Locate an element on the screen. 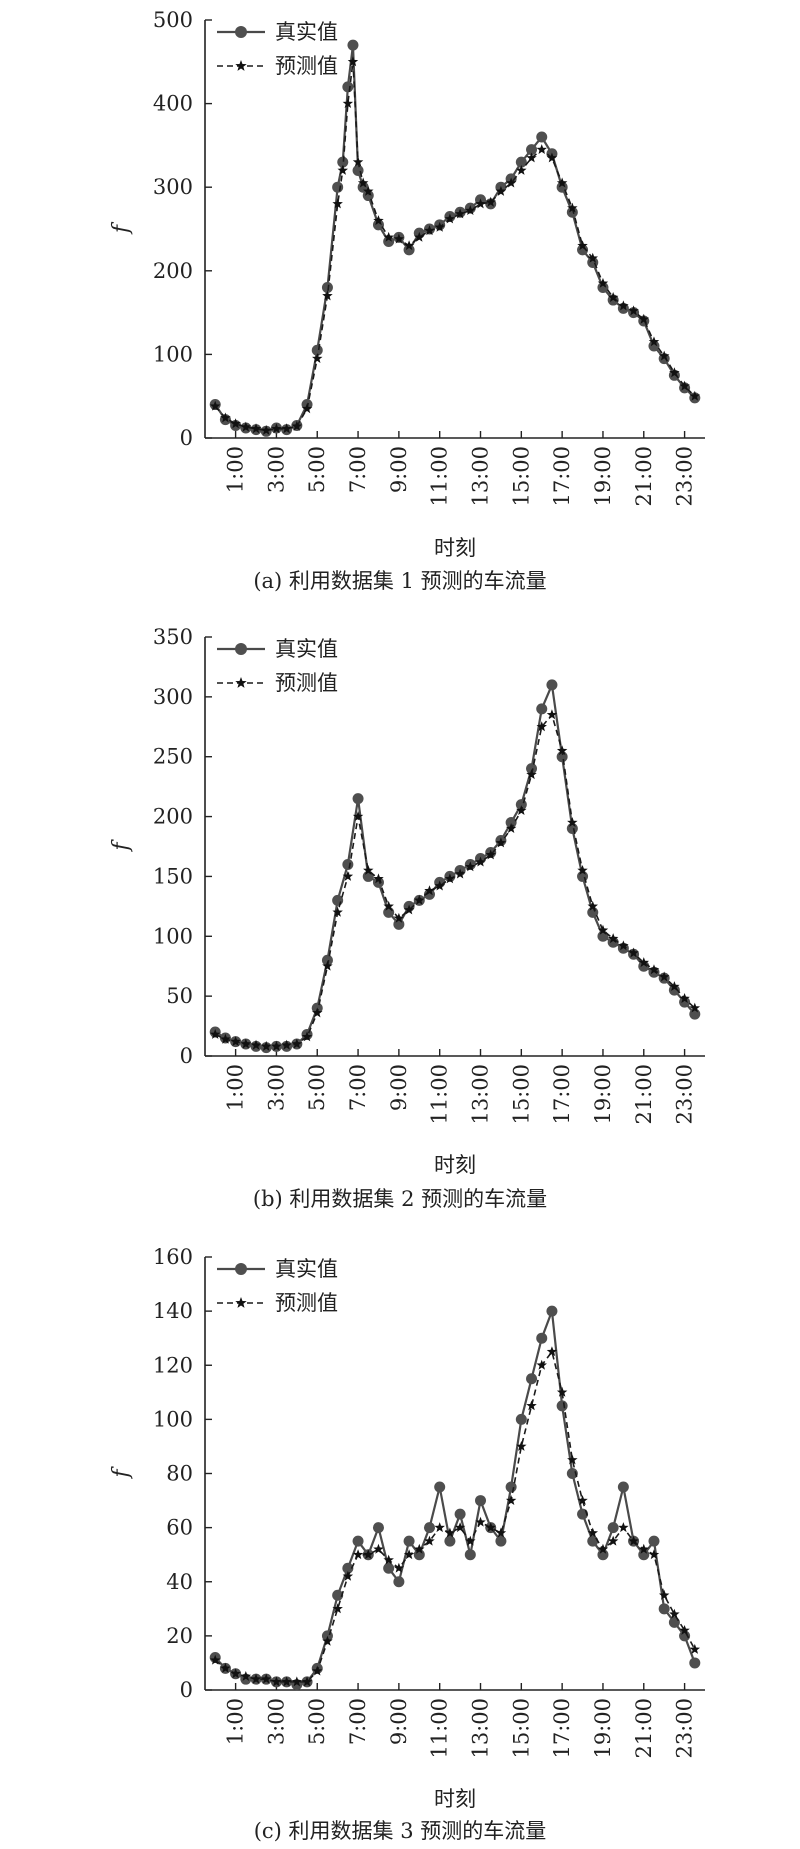 This screenshot has width=800, height=1849. x-tick-label: 7:00 is located at coordinates (358, 1087).